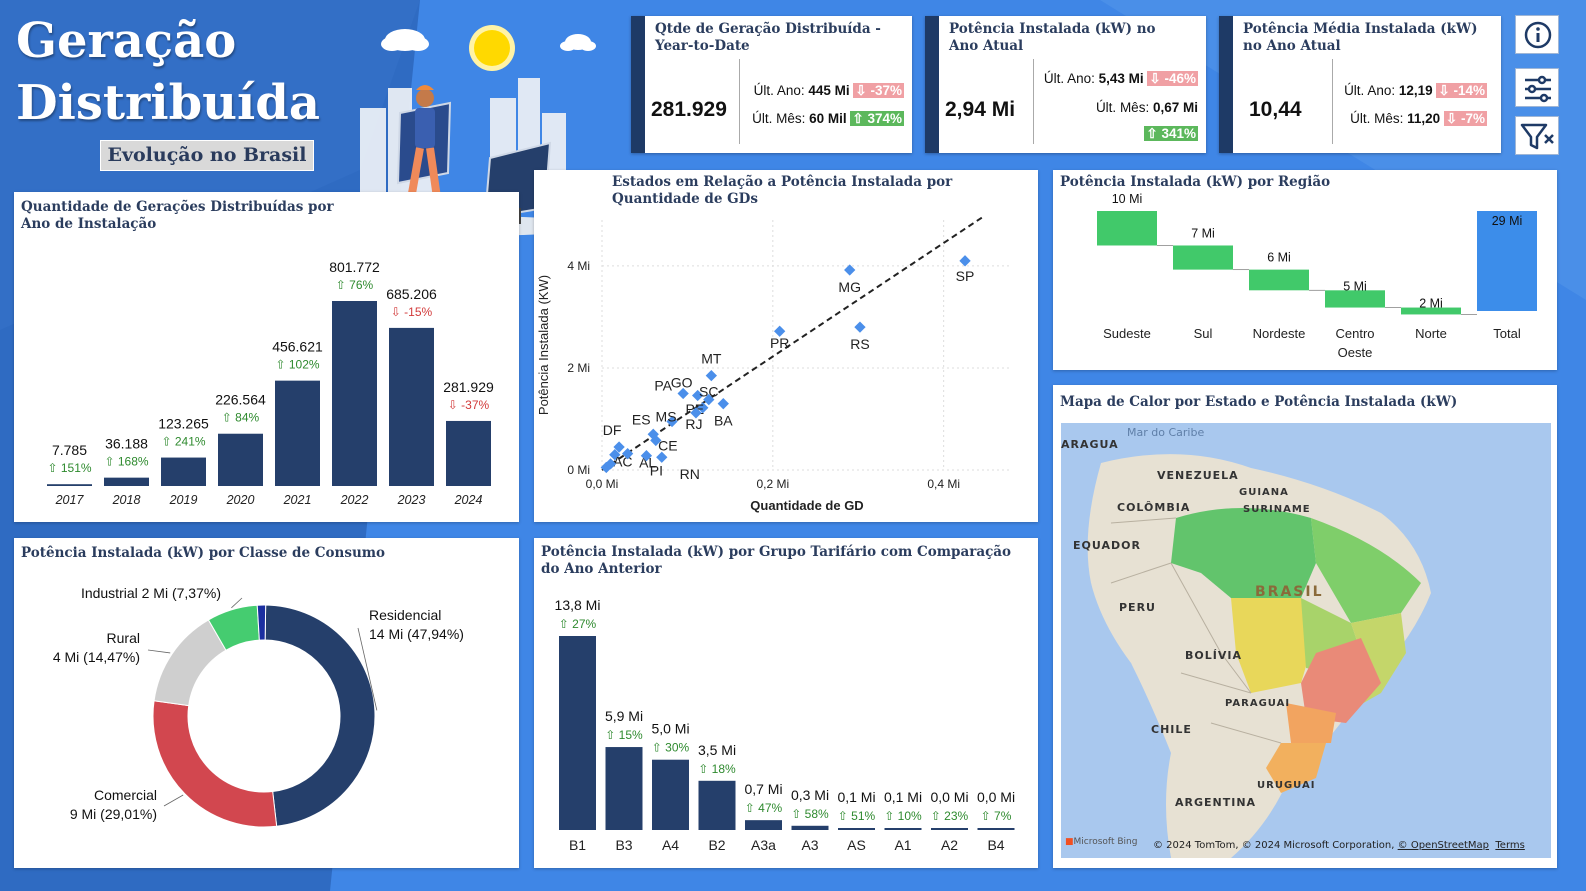 This screenshot has width=1586, height=891. What do you see at coordinates (1443, 845) in the screenshot?
I see `osm-link: © OpenStreetMap` at bounding box center [1443, 845].